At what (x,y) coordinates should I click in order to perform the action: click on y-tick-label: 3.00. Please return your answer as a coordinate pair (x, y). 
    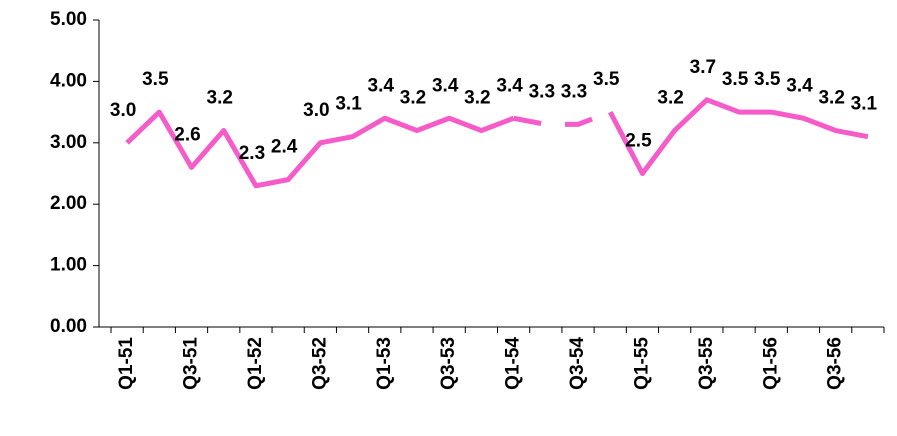
    Looking at the image, I should click on (68, 142).